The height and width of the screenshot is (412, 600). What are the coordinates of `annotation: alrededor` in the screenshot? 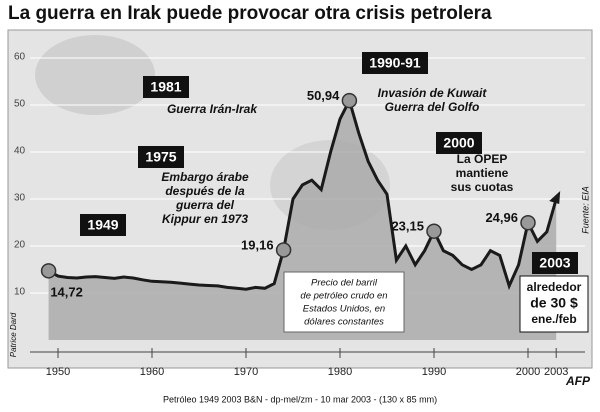 It's located at (554, 287).